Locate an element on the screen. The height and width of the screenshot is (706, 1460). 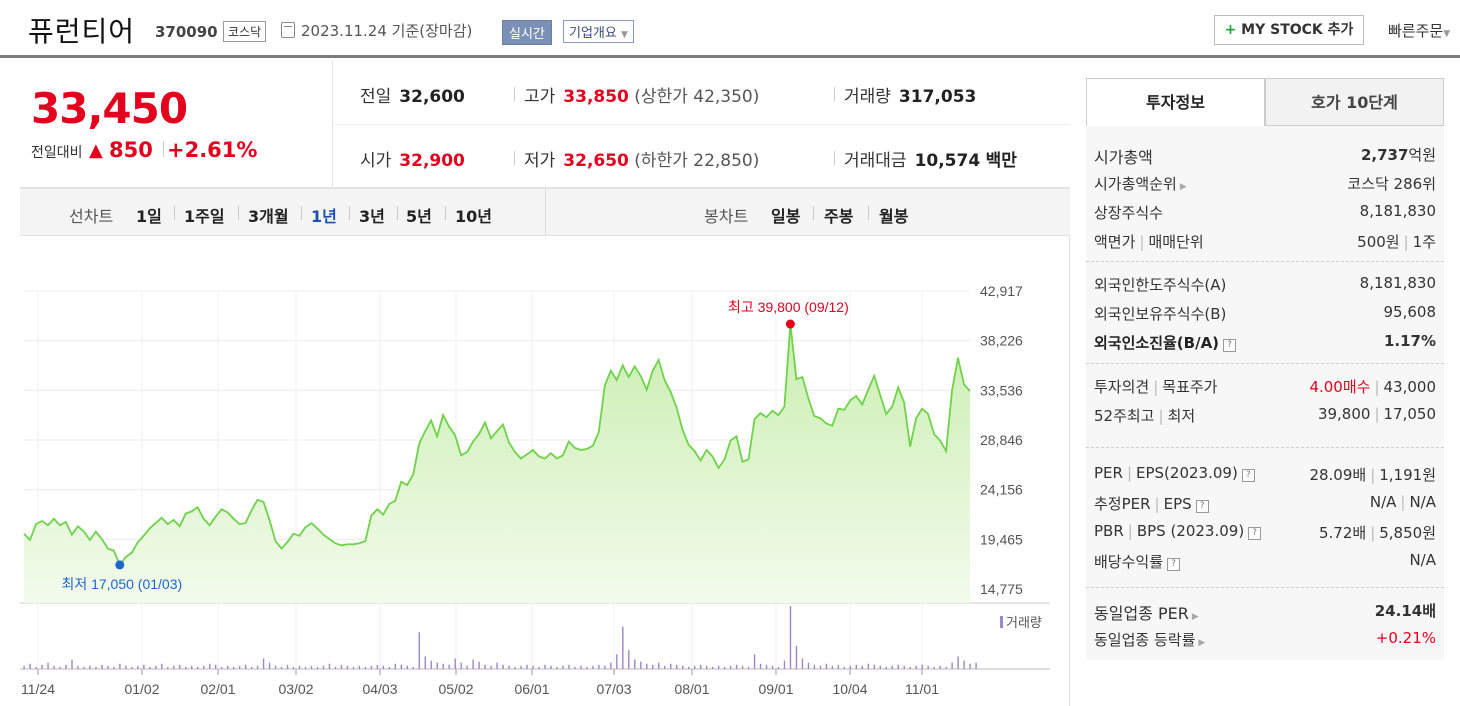
volume: 거래량 317,053 is located at coordinates (910, 94).